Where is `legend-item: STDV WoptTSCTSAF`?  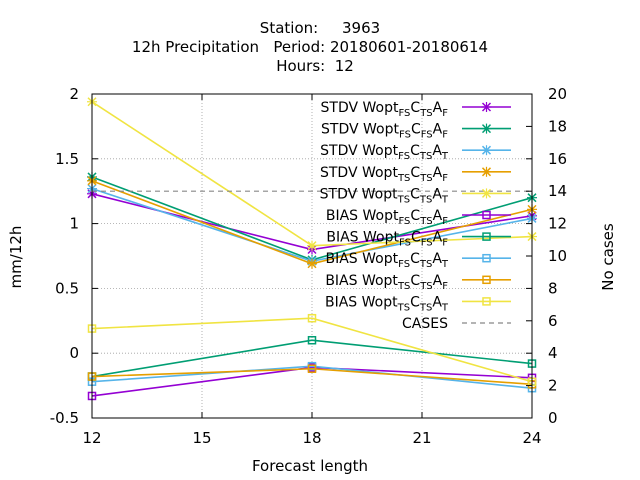
legend-item: STDV WoptTSCTSAF is located at coordinates (415, 174).